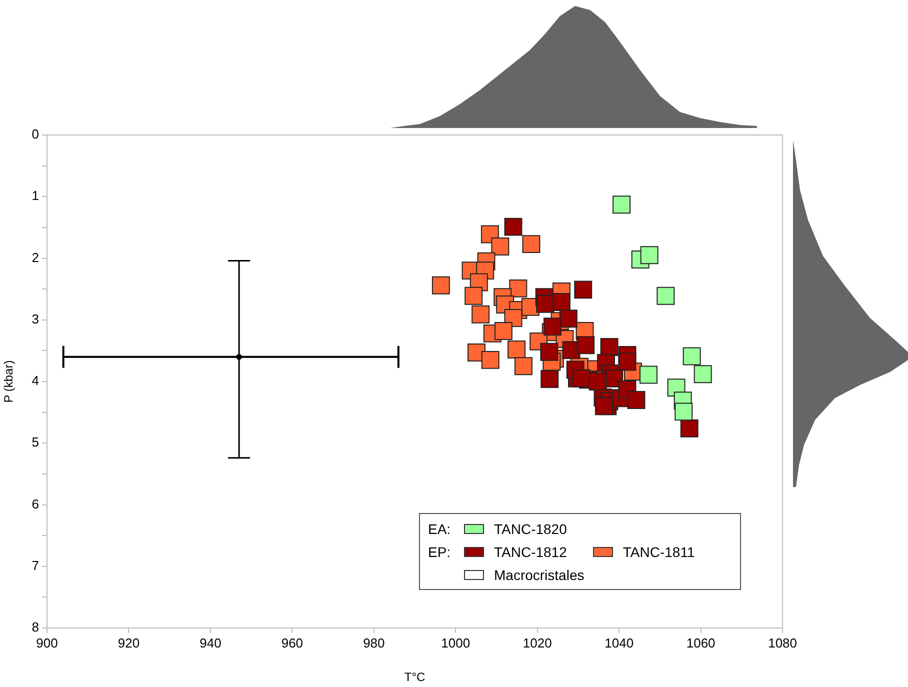  What do you see at coordinates (211, 642) in the screenshot?
I see `x-tick-label: 940` at bounding box center [211, 642].